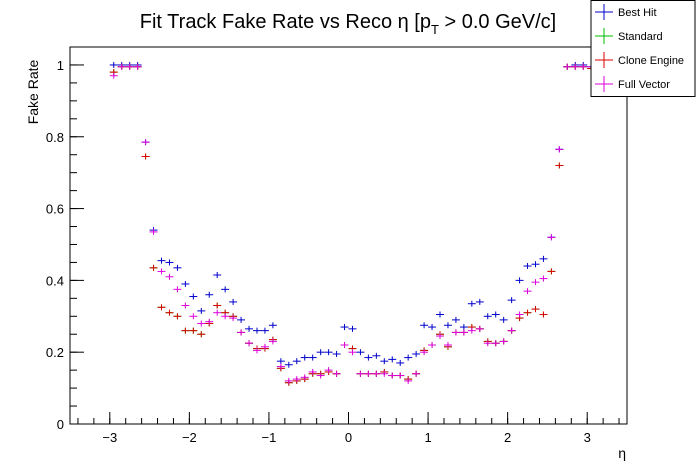  I want to click on x-tick-label: −1, so click(269, 437).